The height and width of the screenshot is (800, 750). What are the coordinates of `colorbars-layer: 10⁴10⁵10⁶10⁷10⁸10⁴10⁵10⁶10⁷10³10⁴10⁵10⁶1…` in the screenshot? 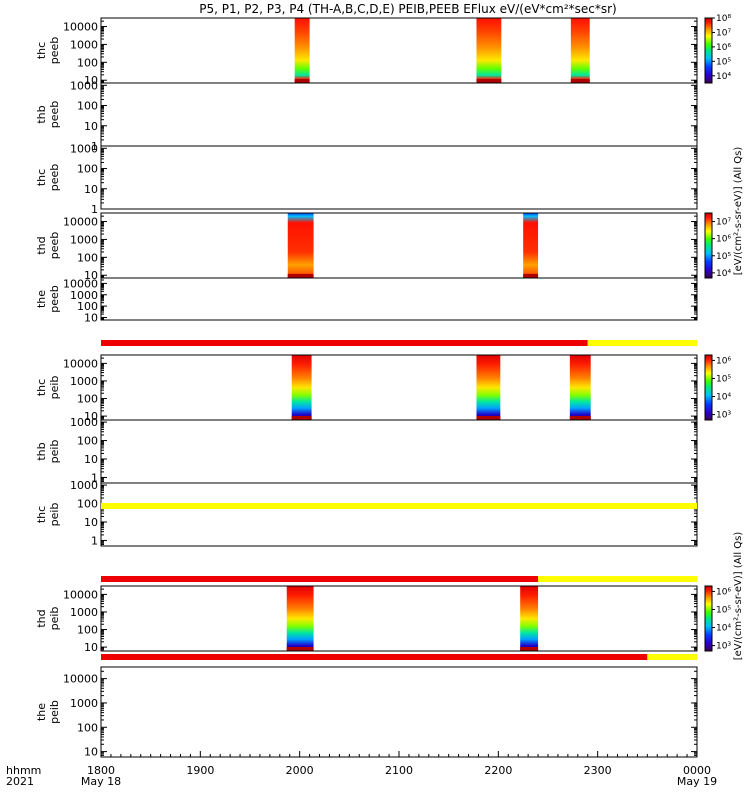 It's located at (717, 333).